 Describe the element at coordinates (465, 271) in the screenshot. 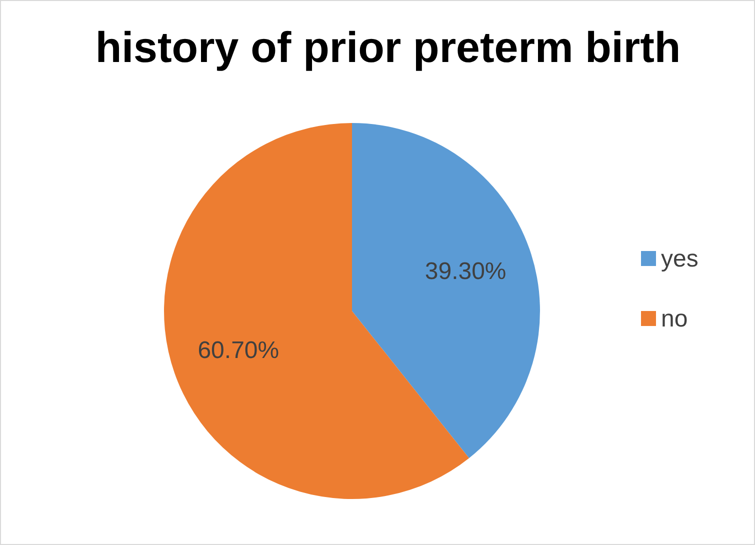

I see `data-label: 39.30%` at that location.